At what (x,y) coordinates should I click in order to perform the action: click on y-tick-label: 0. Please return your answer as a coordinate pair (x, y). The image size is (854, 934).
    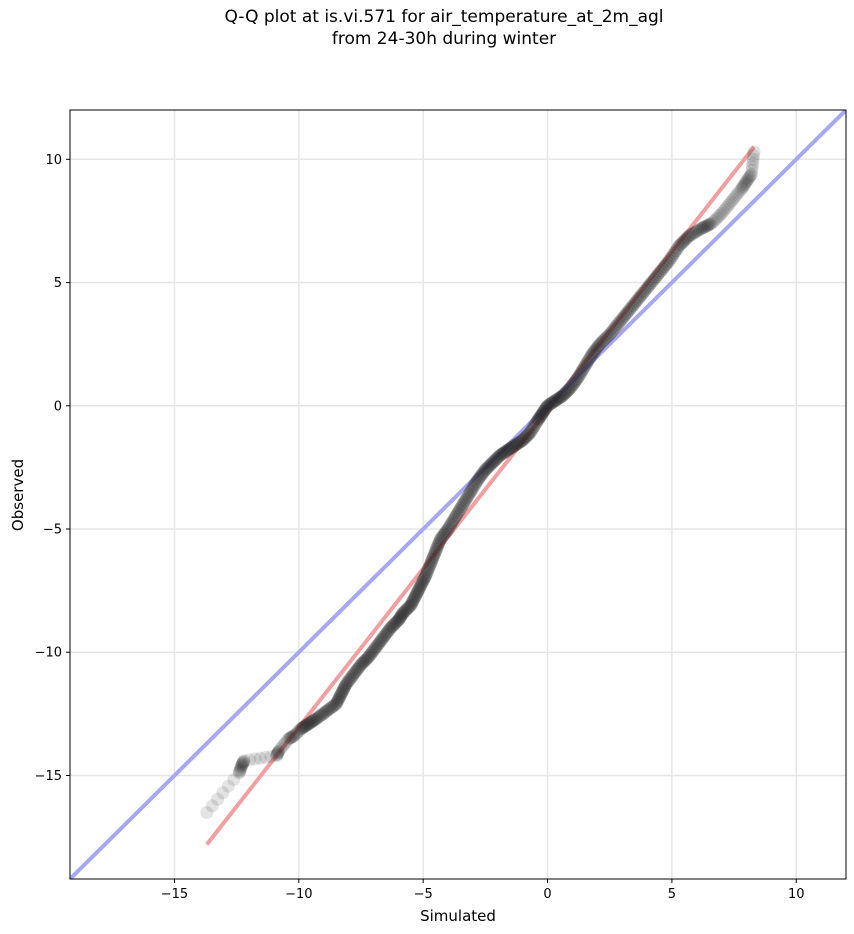
    Looking at the image, I should click on (58, 406).